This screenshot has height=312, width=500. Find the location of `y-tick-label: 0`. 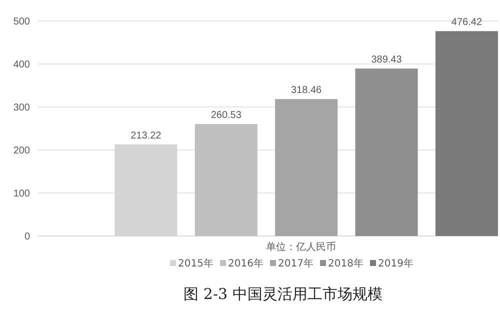

y-tick-label: 0 is located at coordinates (27, 237).